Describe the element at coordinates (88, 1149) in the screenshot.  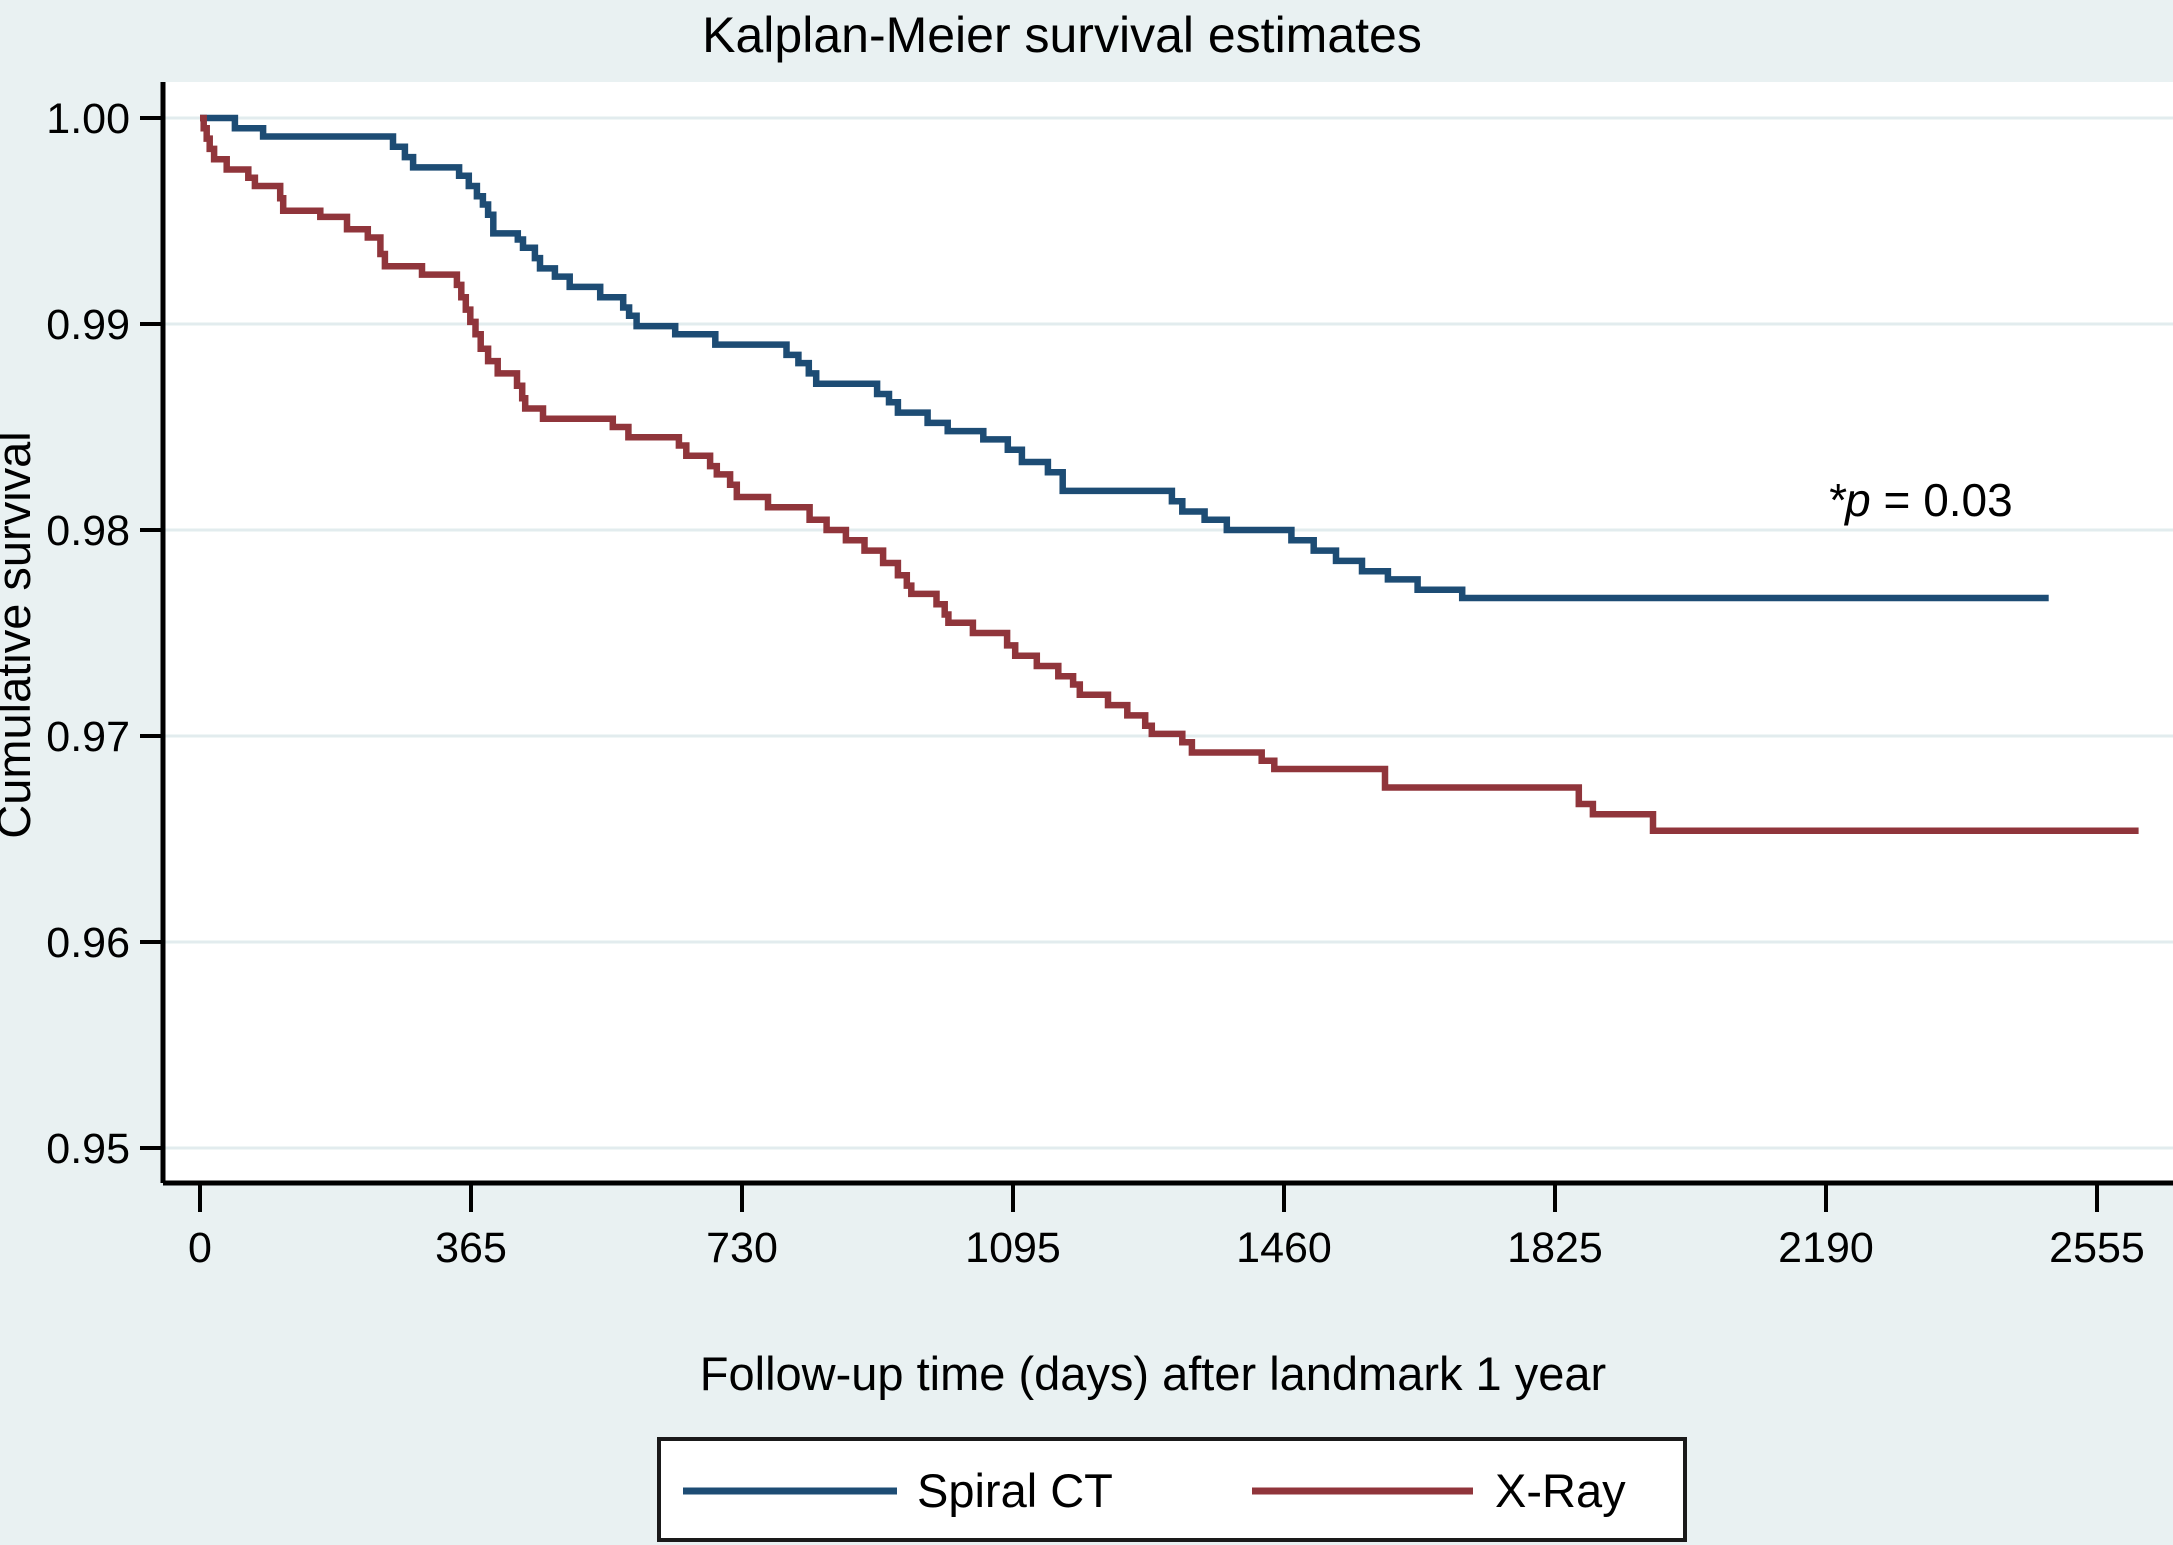
I see `y-tick-label: 0.95` at that location.